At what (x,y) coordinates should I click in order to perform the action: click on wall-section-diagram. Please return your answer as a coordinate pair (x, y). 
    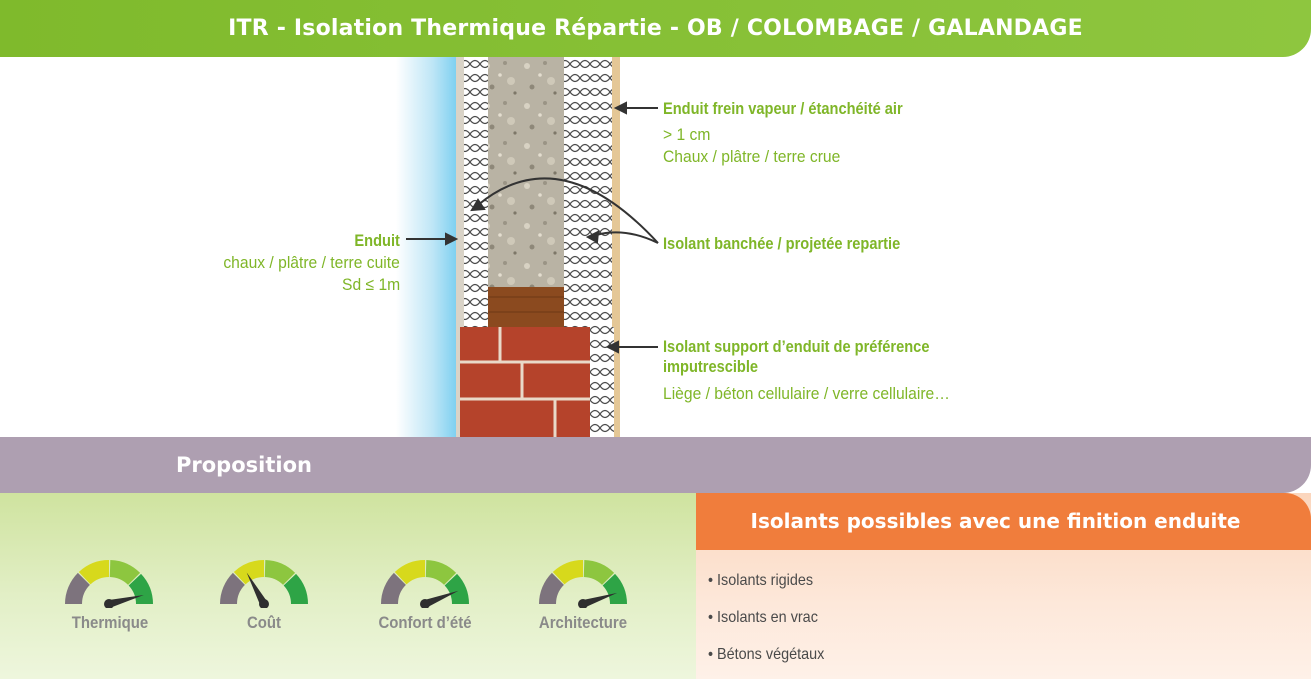
    Looking at the image, I should click on (527, 247).